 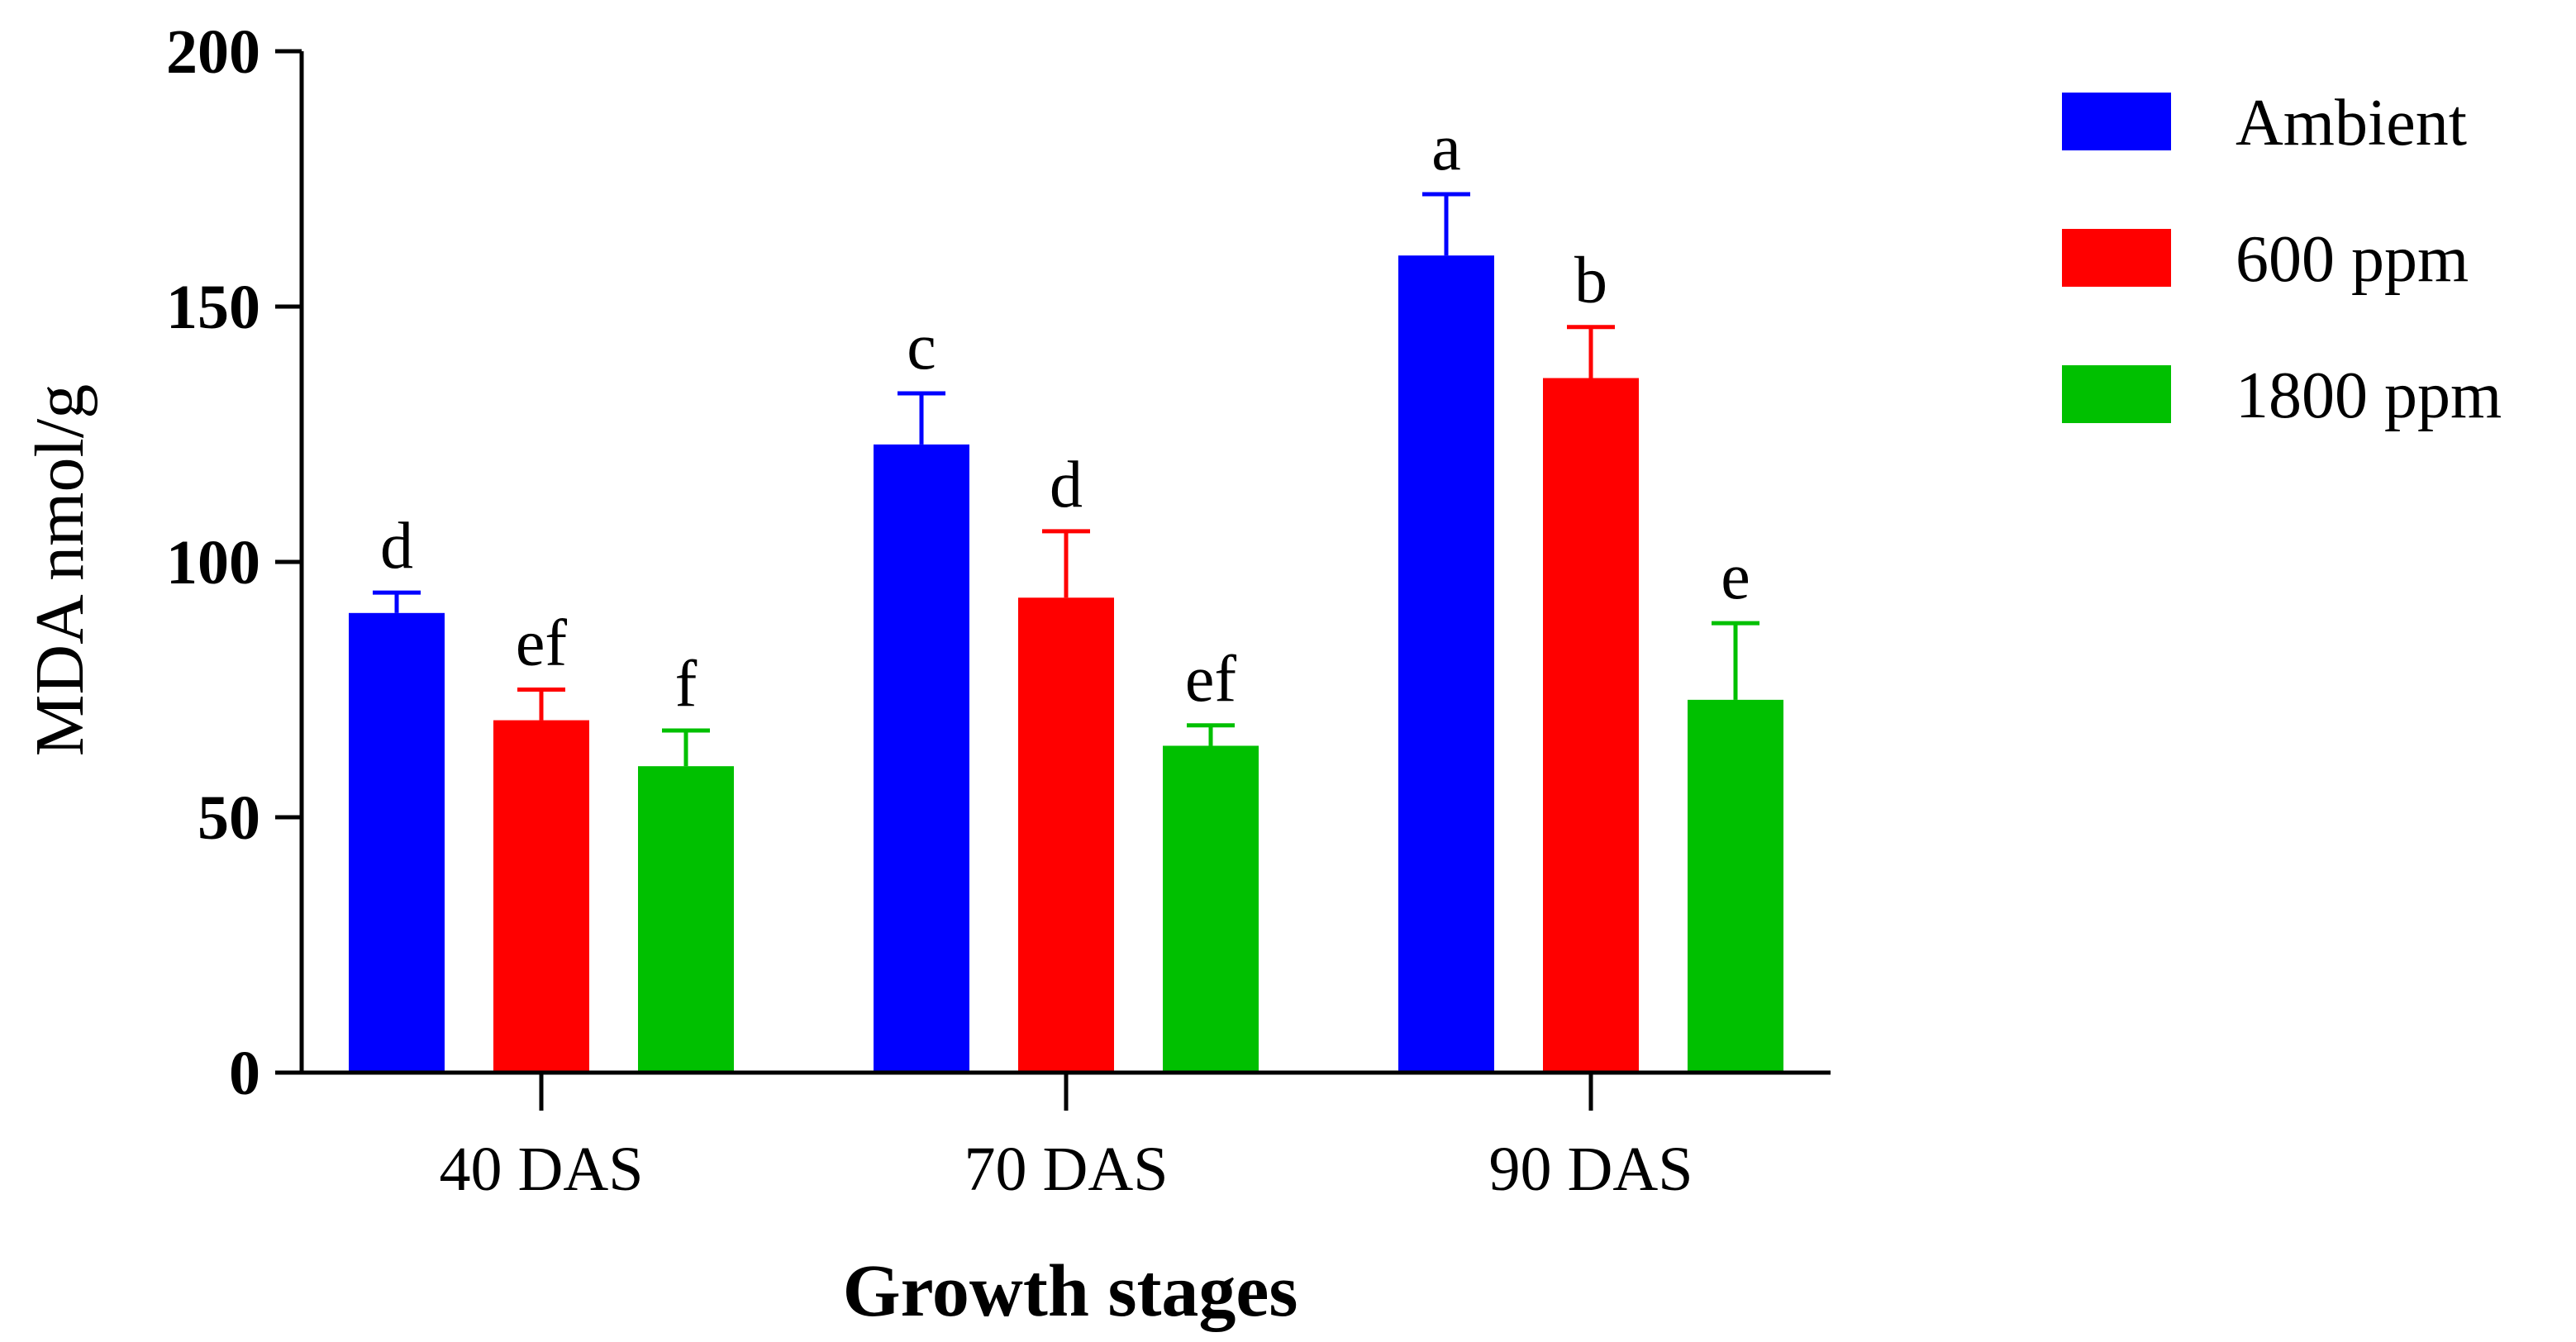 What do you see at coordinates (229, 818) in the screenshot?
I see `y-tick-label: 50` at bounding box center [229, 818].